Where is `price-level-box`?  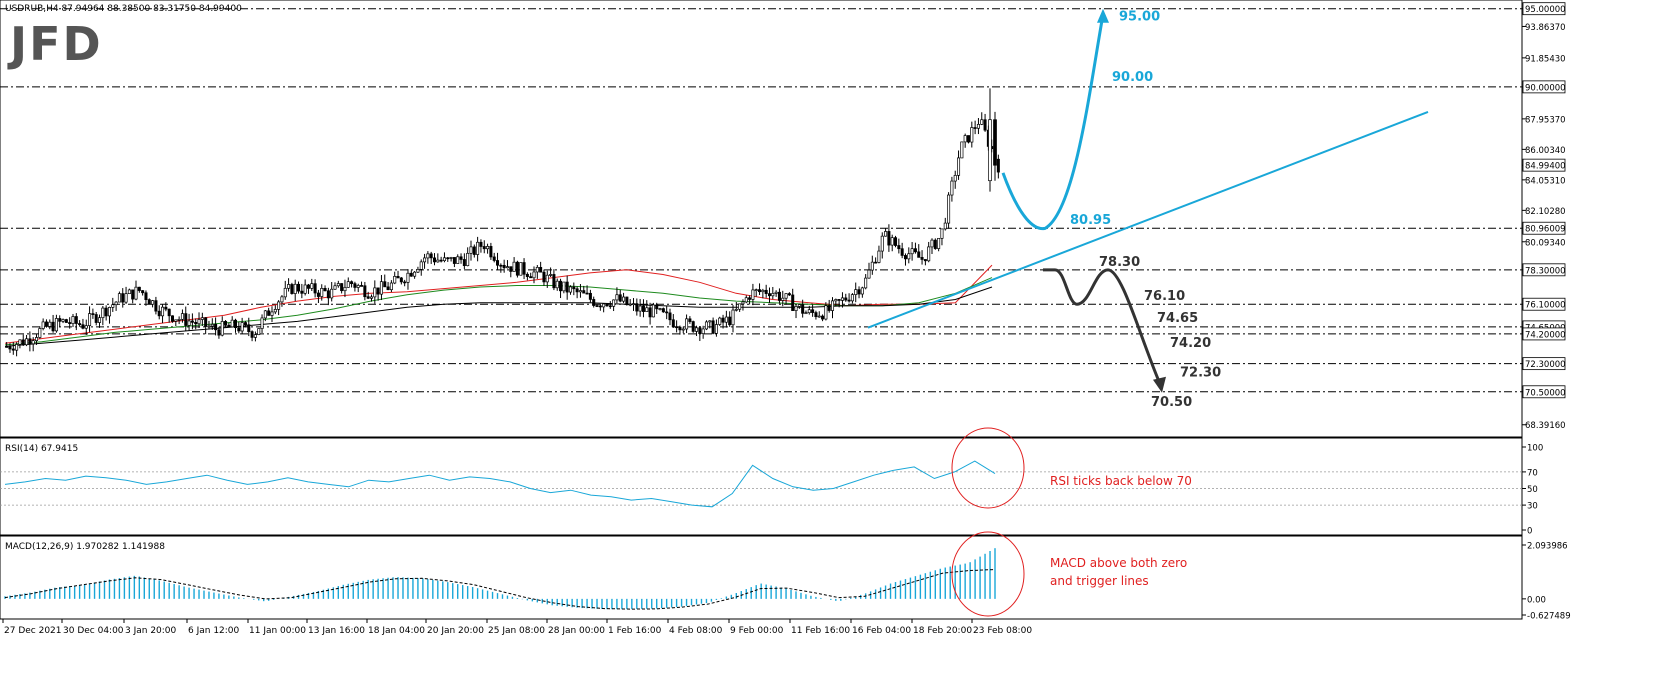 price-level-box is located at coordinates (1544, 364).